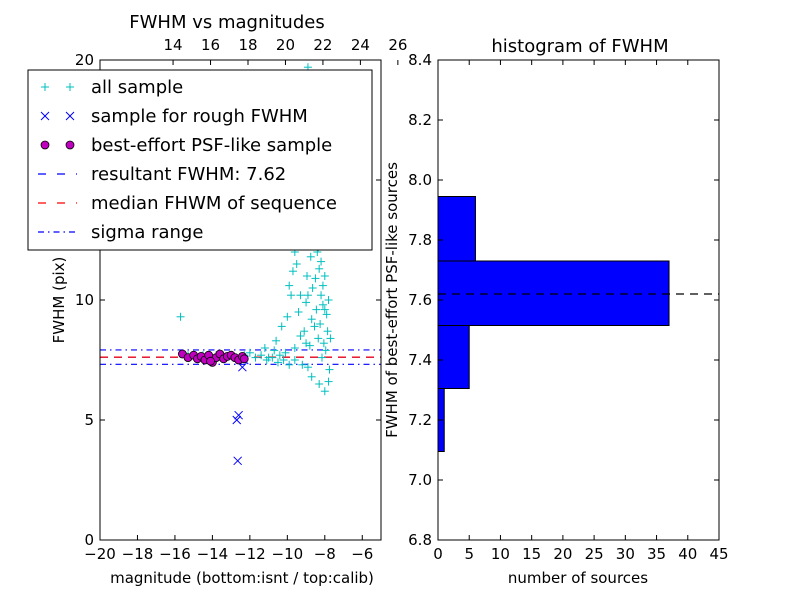 Image resolution: width=800 pixels, height=600 pixels. What do you see at coordinates (362, 554) in the screenshot?
I see `x-tick-label: −6` at bounding box center [362, 554].